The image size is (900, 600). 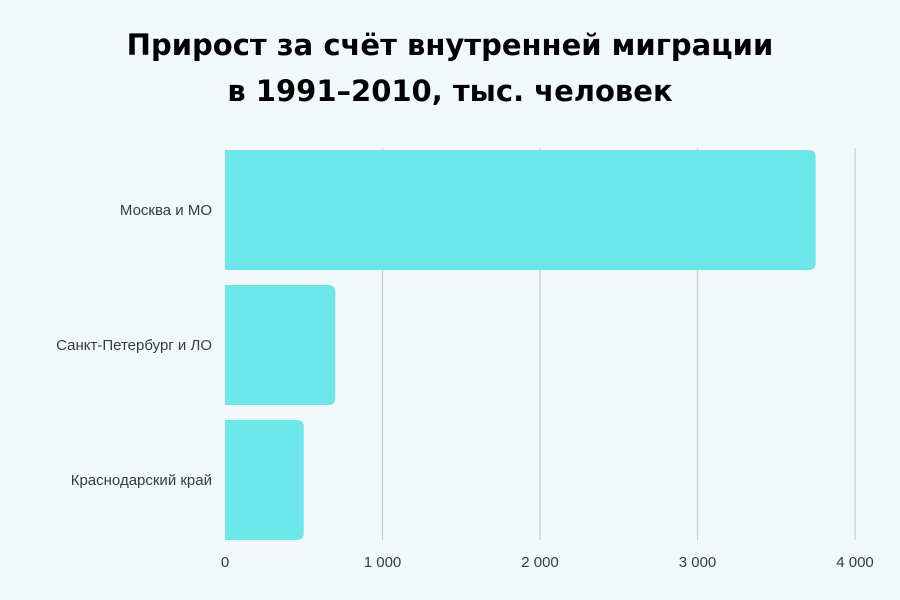 I want to click on x-tick-label-4000: 4 000, so click(x=855, y=562).